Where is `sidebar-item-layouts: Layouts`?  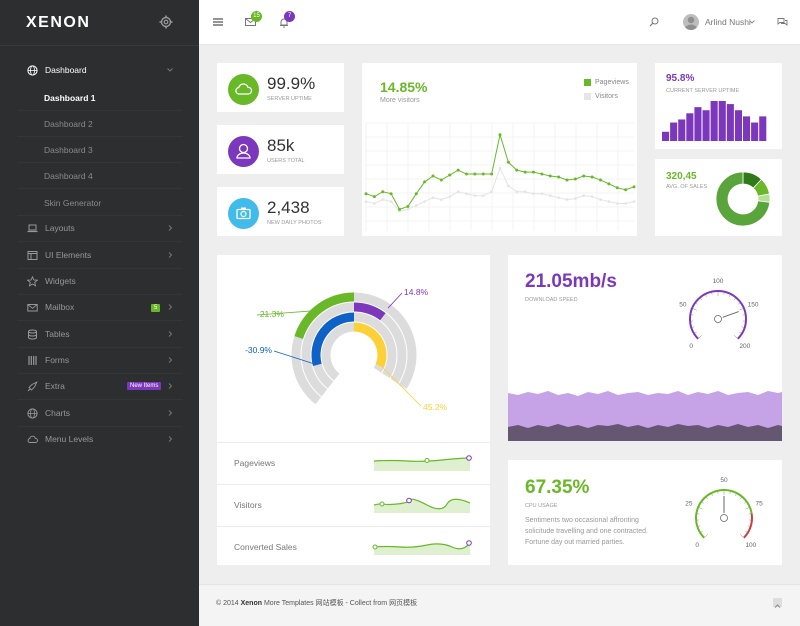
sidebar-item-layouts: Layouts is located at coordinates (99, 229).